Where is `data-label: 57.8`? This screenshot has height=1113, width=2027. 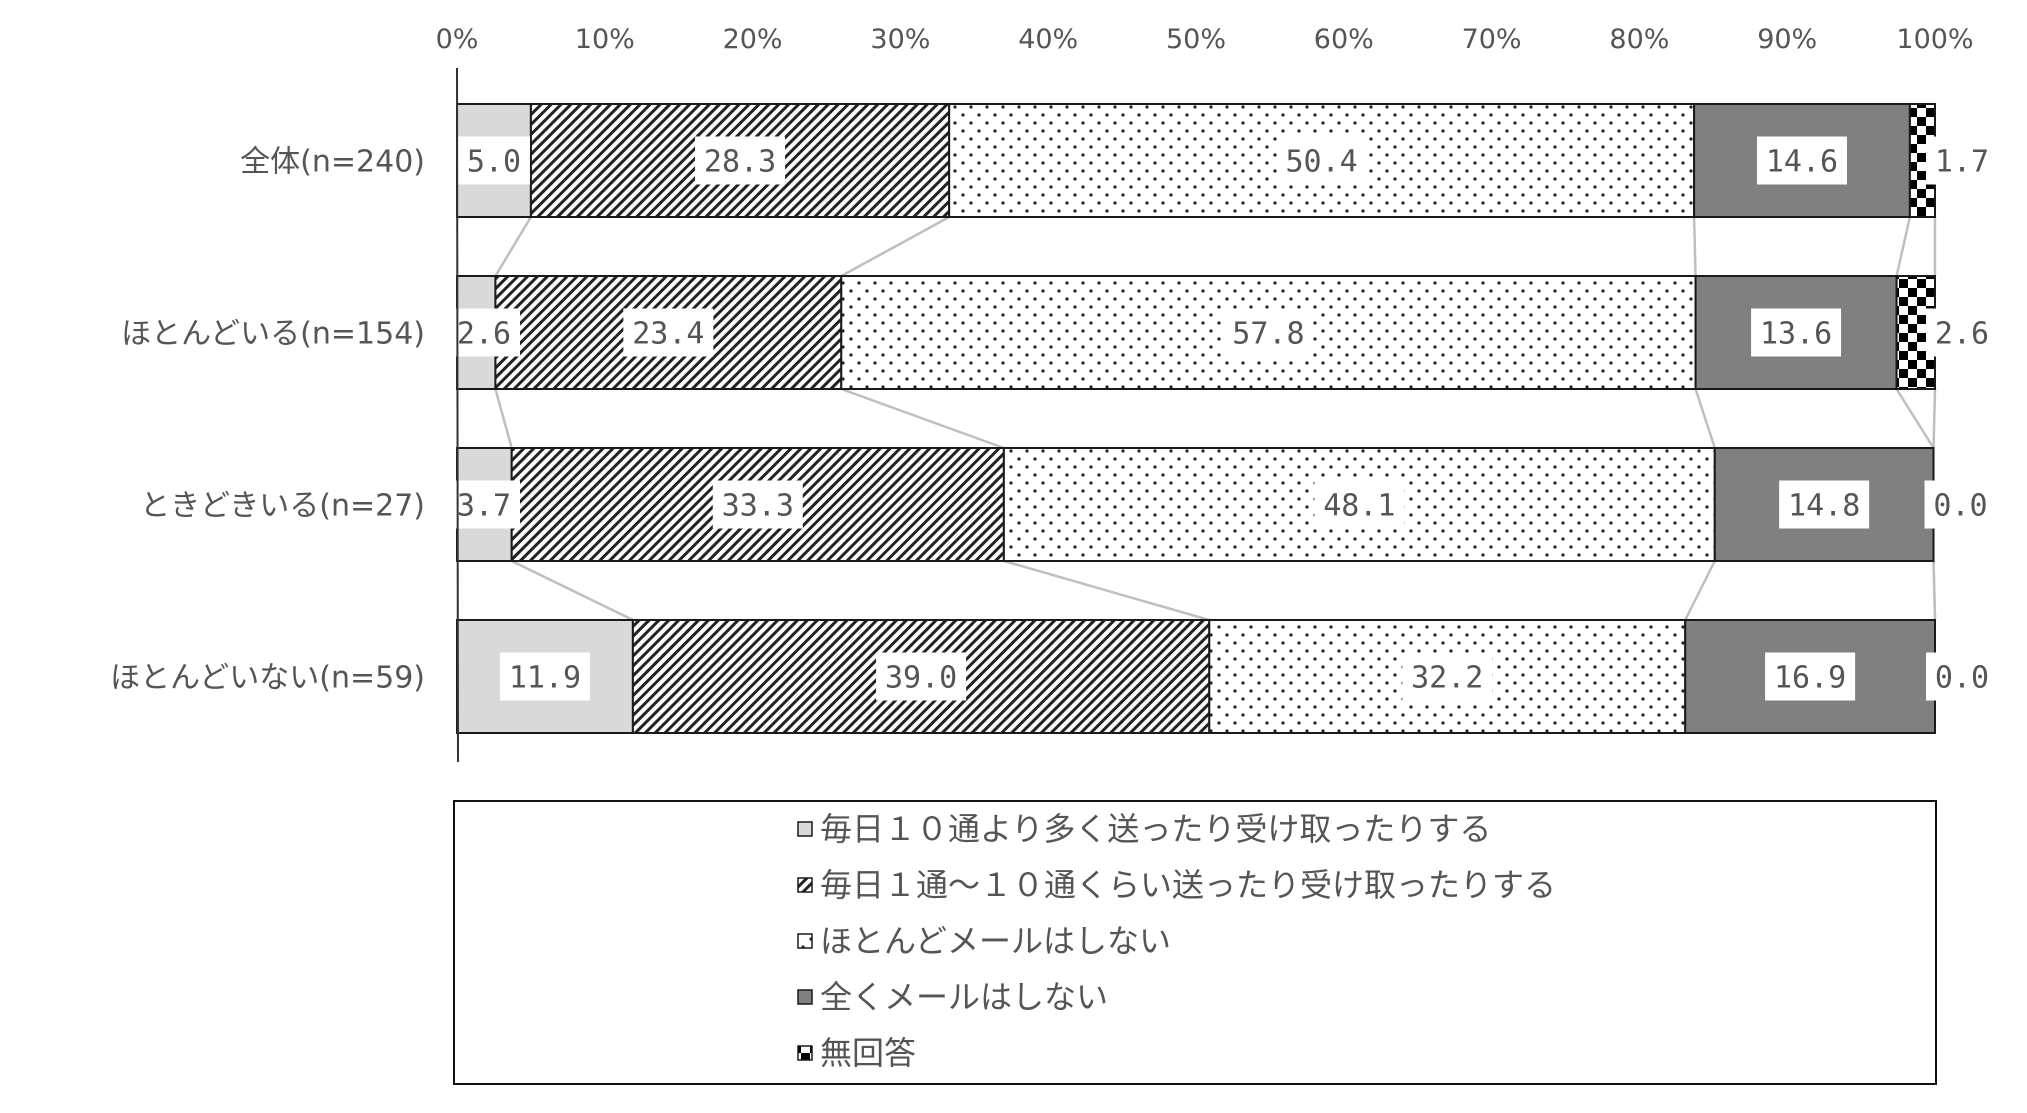
data-label: 57.8 is located at coordinates (1268, 334).